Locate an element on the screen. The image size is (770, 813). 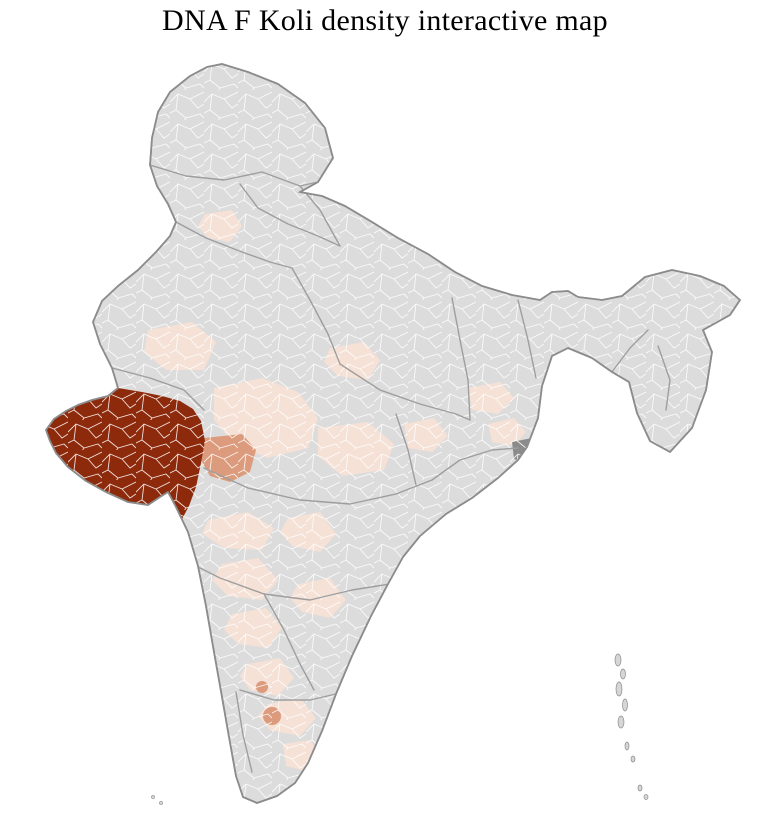
lakshadweep-islands is located at coordinates (157, 800).